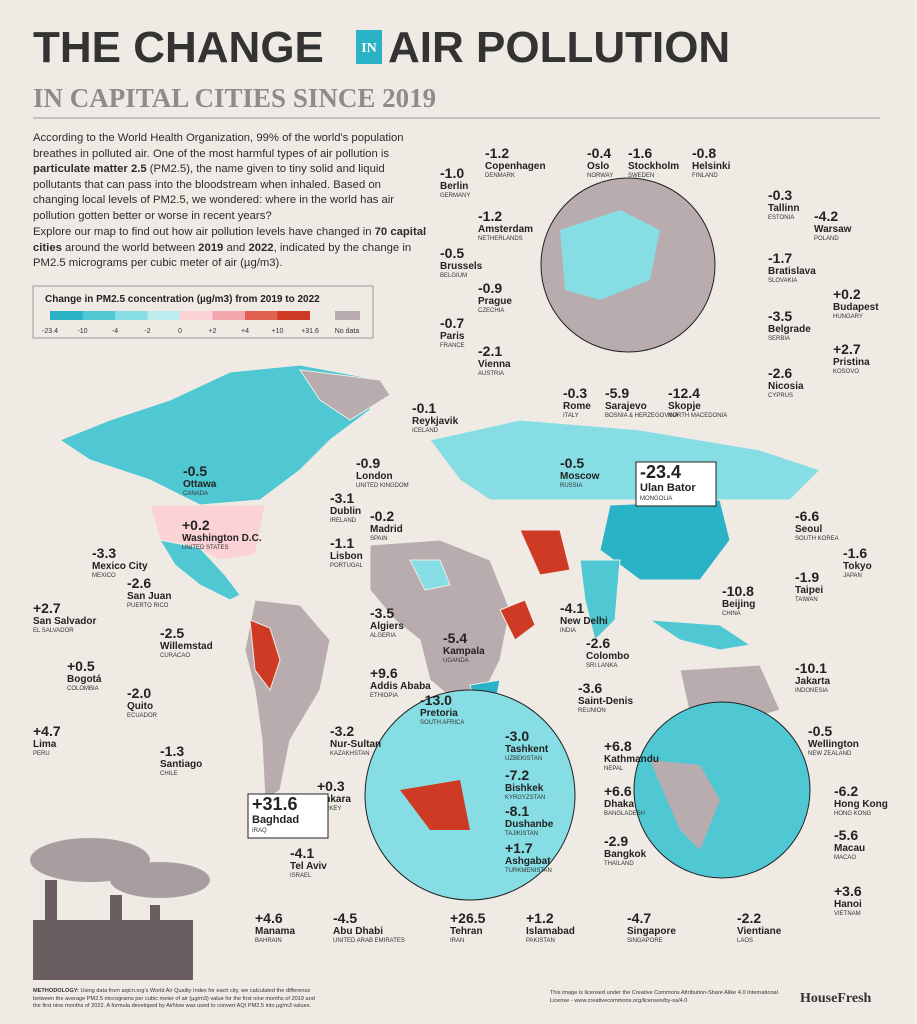  What do you see at coordinates (142, 716) in the screenshot?
I see `country: ECUADOR` at bounding box center [142, 716].